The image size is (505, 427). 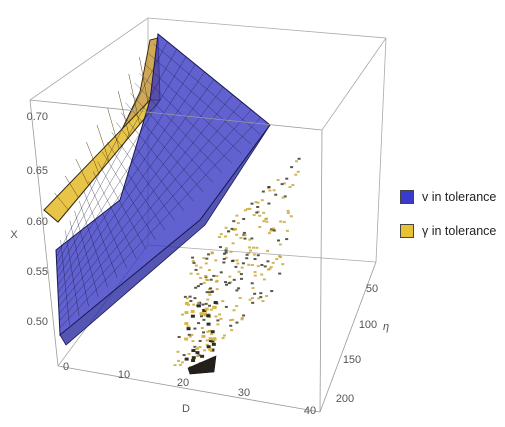 What do you see at coordinates (368, 325) in the screenshot?
I see `y-tick-label: 100` at bounding box center [368, 325].